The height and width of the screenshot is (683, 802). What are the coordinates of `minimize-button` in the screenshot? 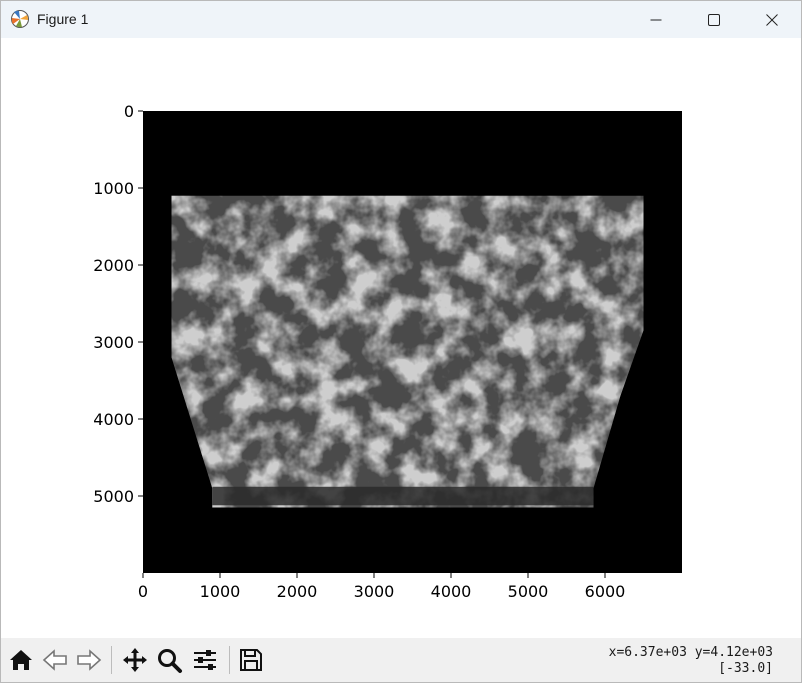 It's located at (656, 19).